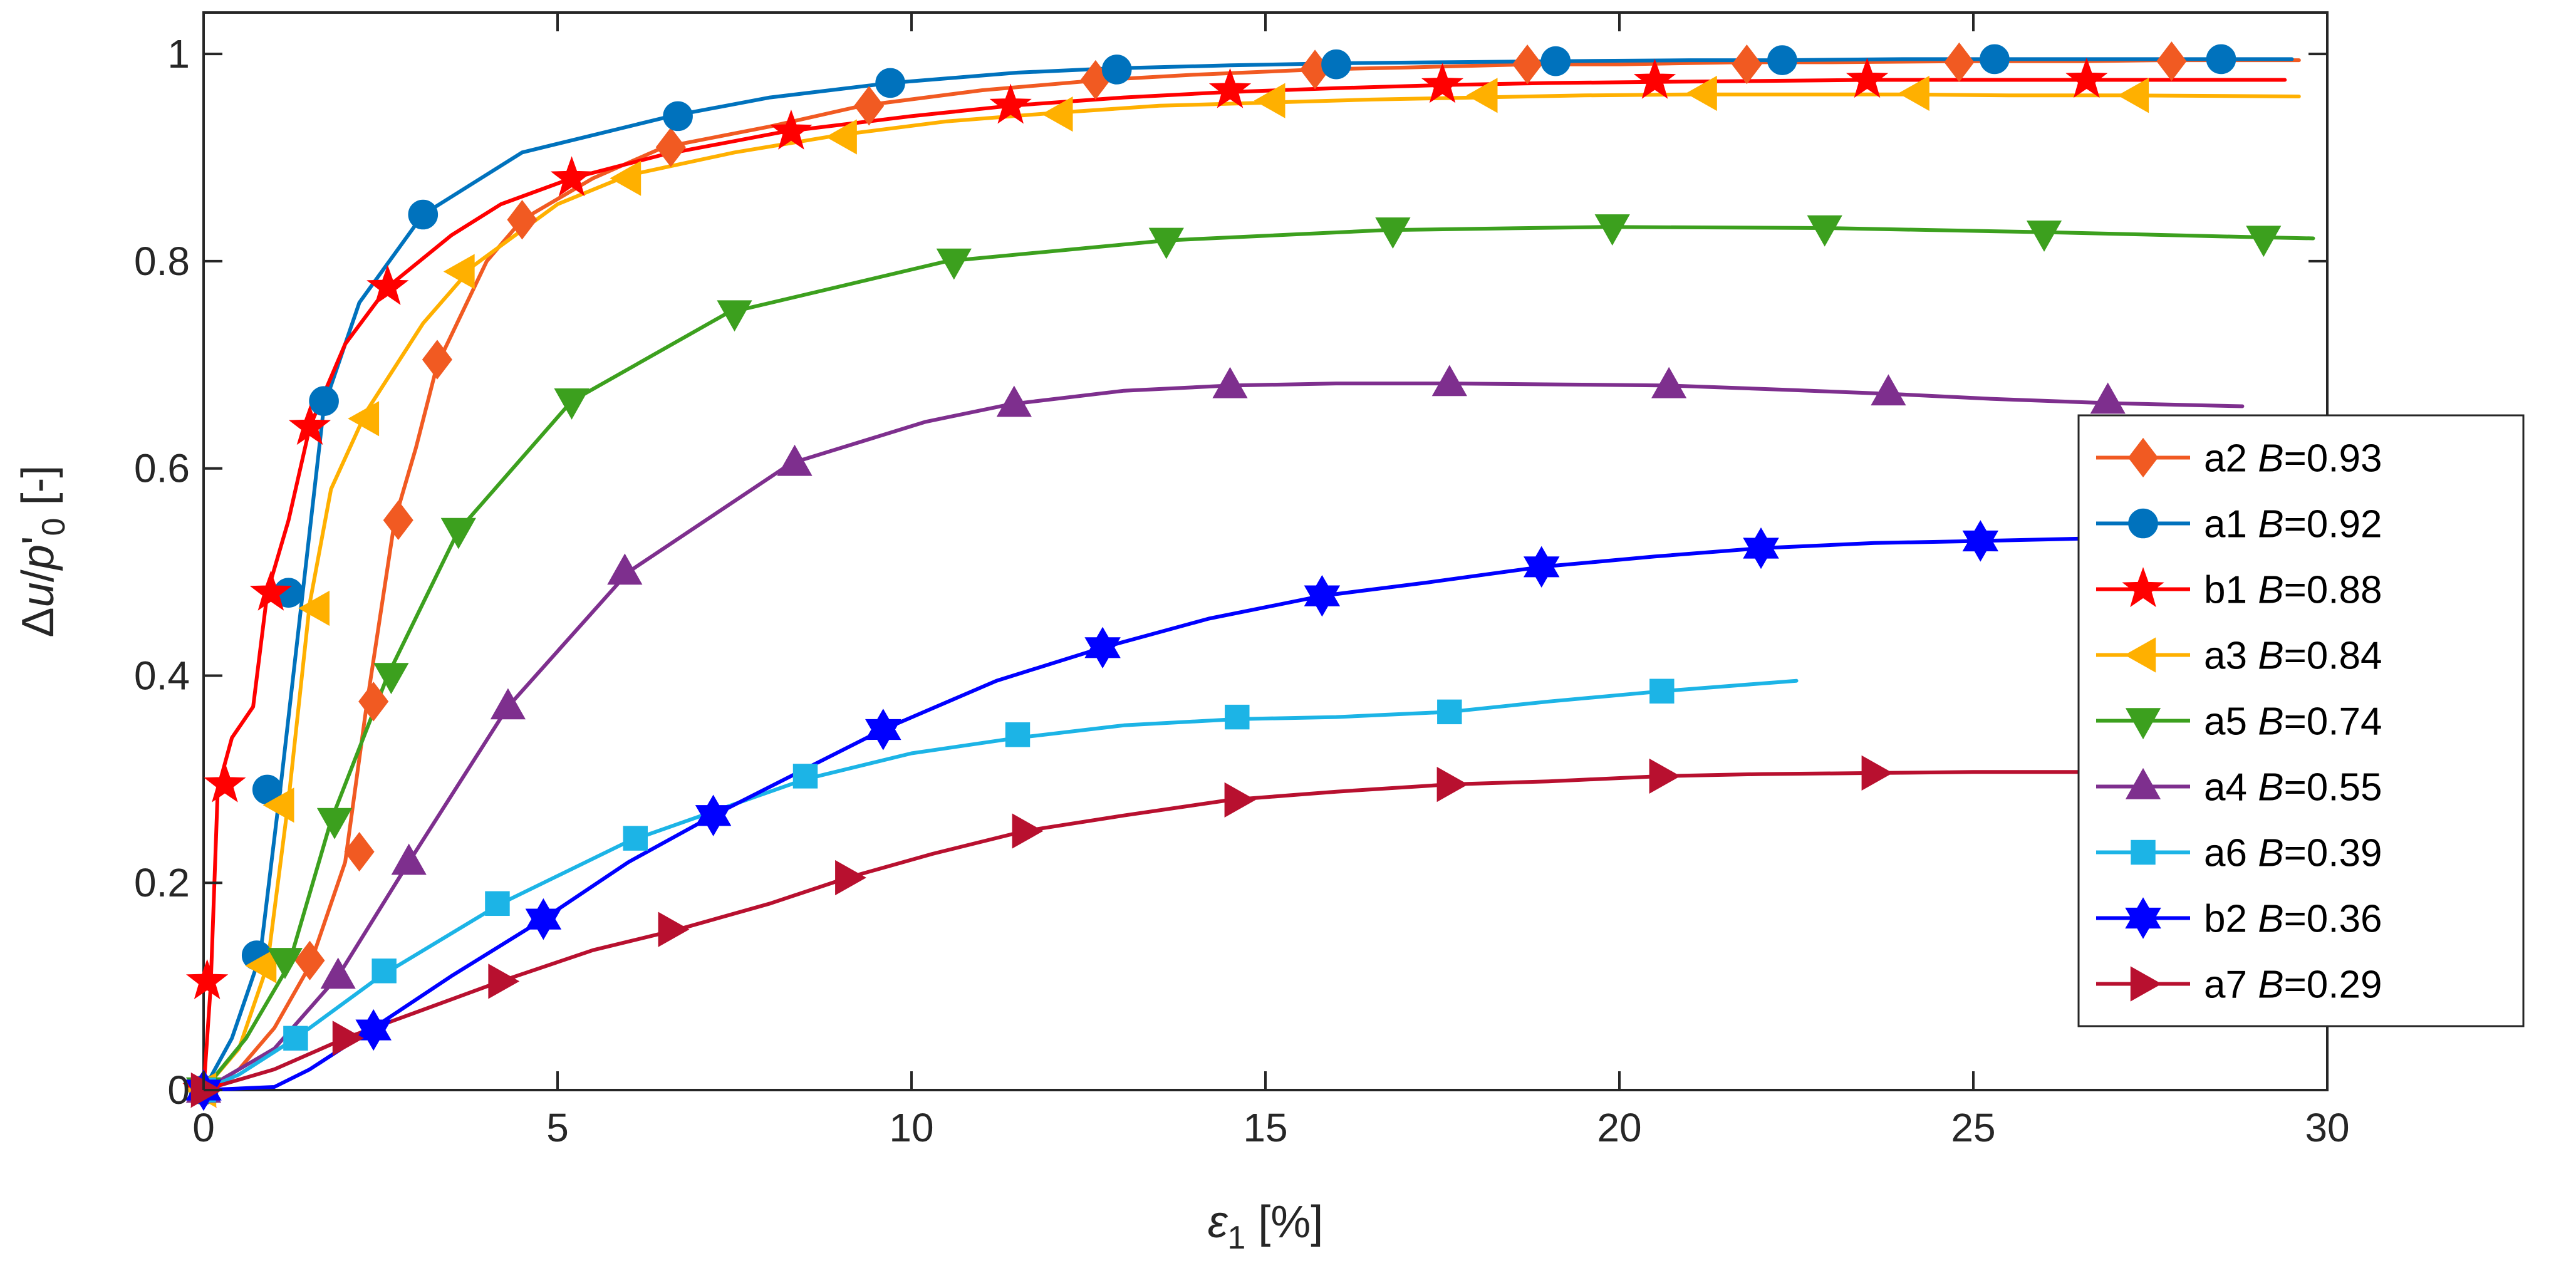  Describe the element at coordinates (2143, 852) in the screenshot. I see `legend-marker-a6` at that location.